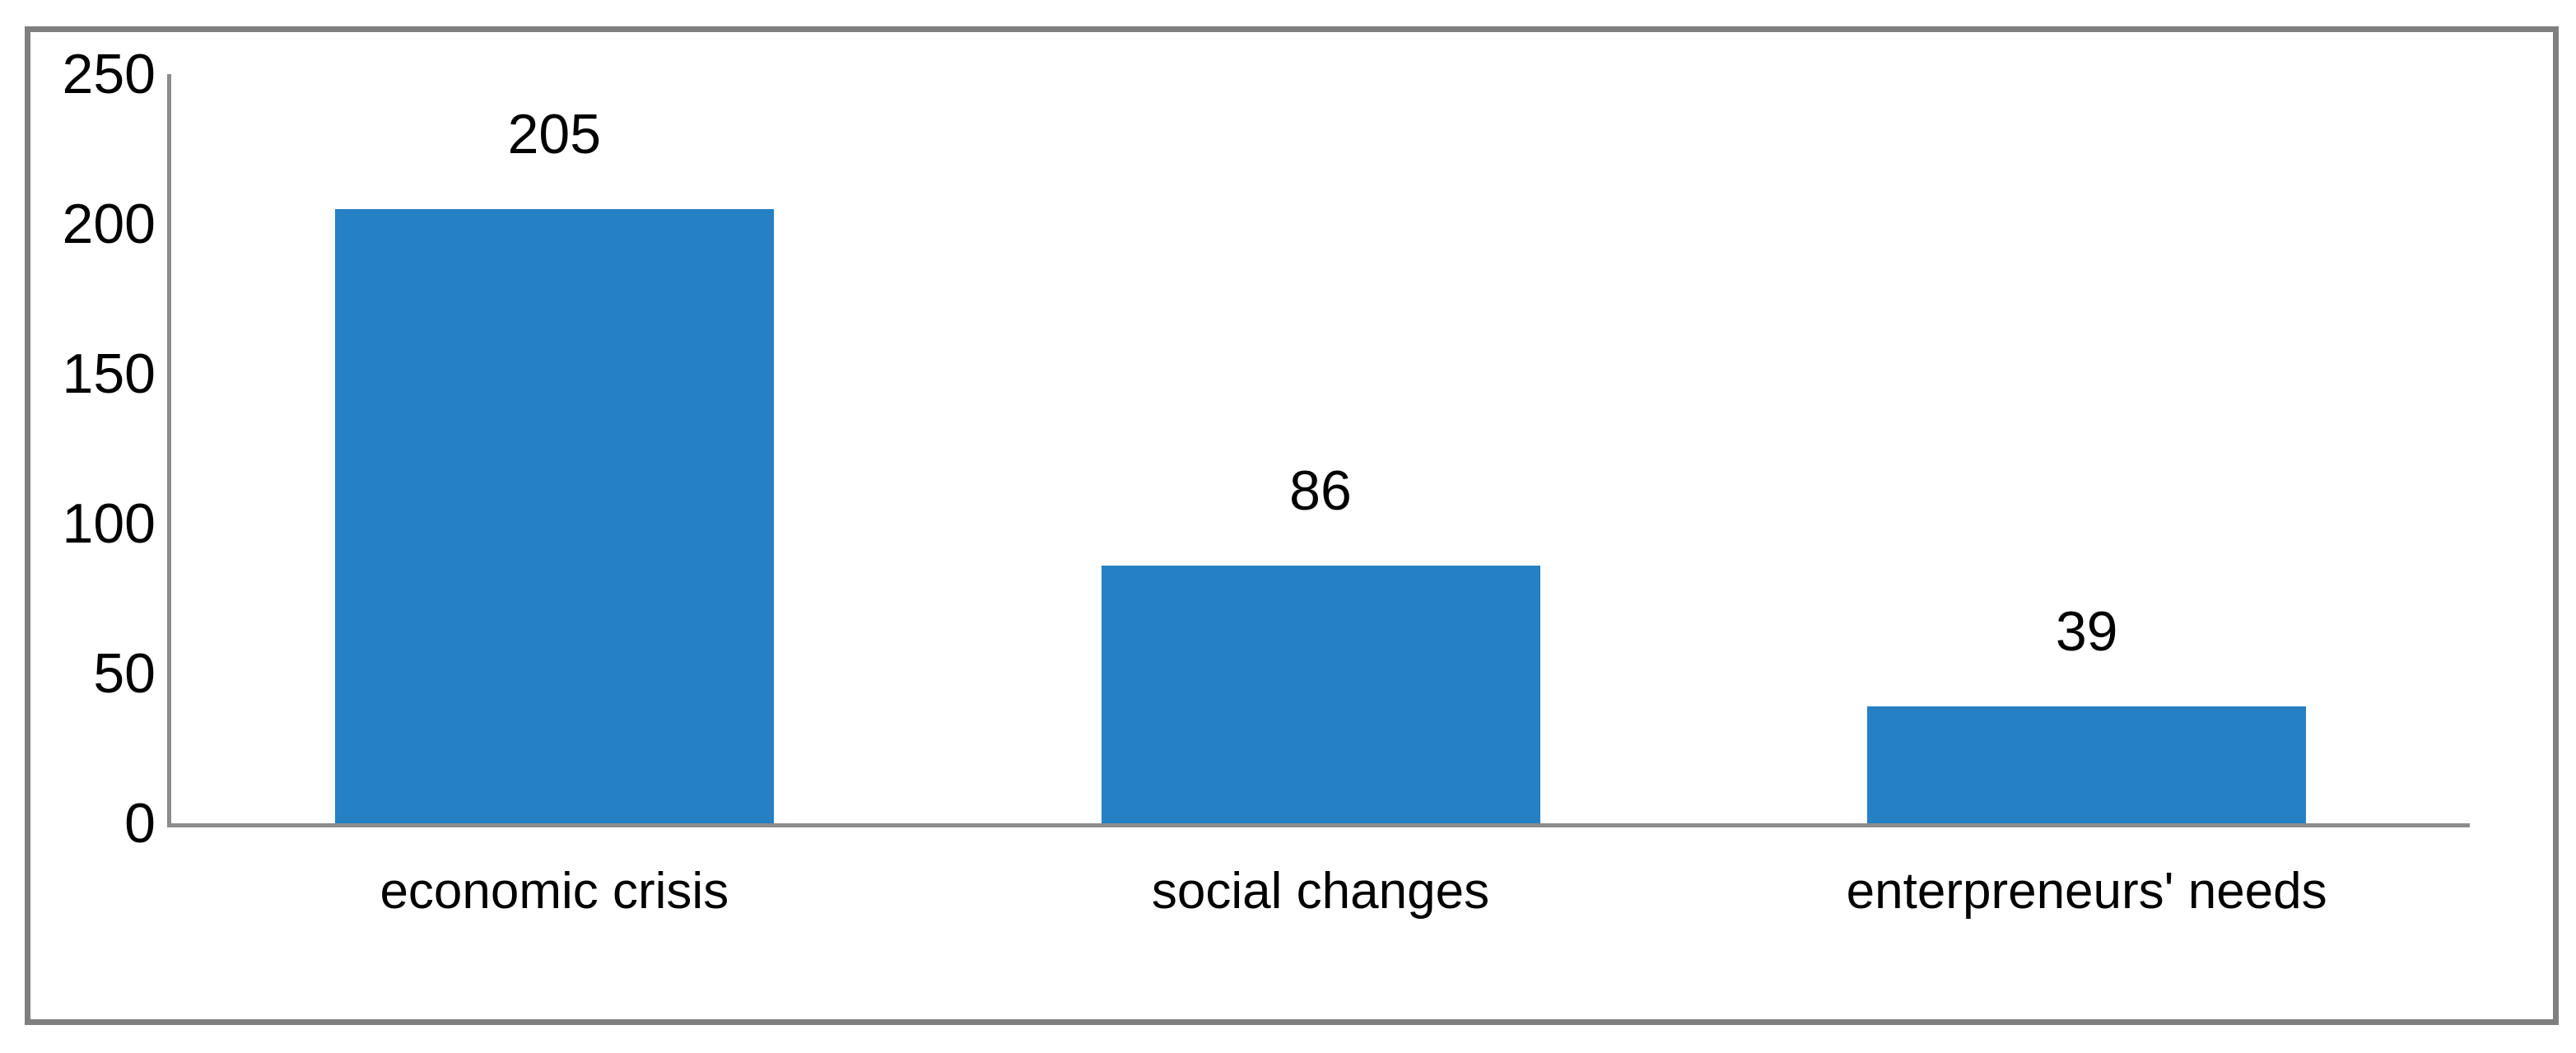  I want to click on bar-value-label: 86, so click(1320, 490).